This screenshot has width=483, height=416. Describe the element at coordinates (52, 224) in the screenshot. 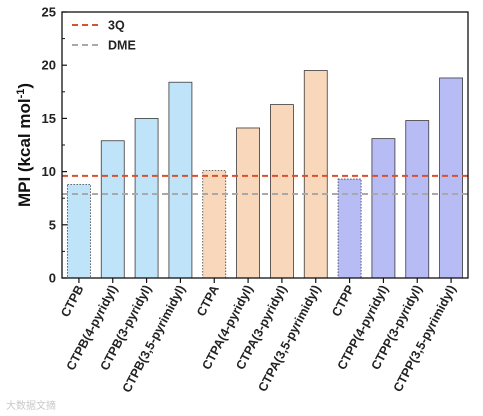

I see `y-tick-label: 5` at that location.